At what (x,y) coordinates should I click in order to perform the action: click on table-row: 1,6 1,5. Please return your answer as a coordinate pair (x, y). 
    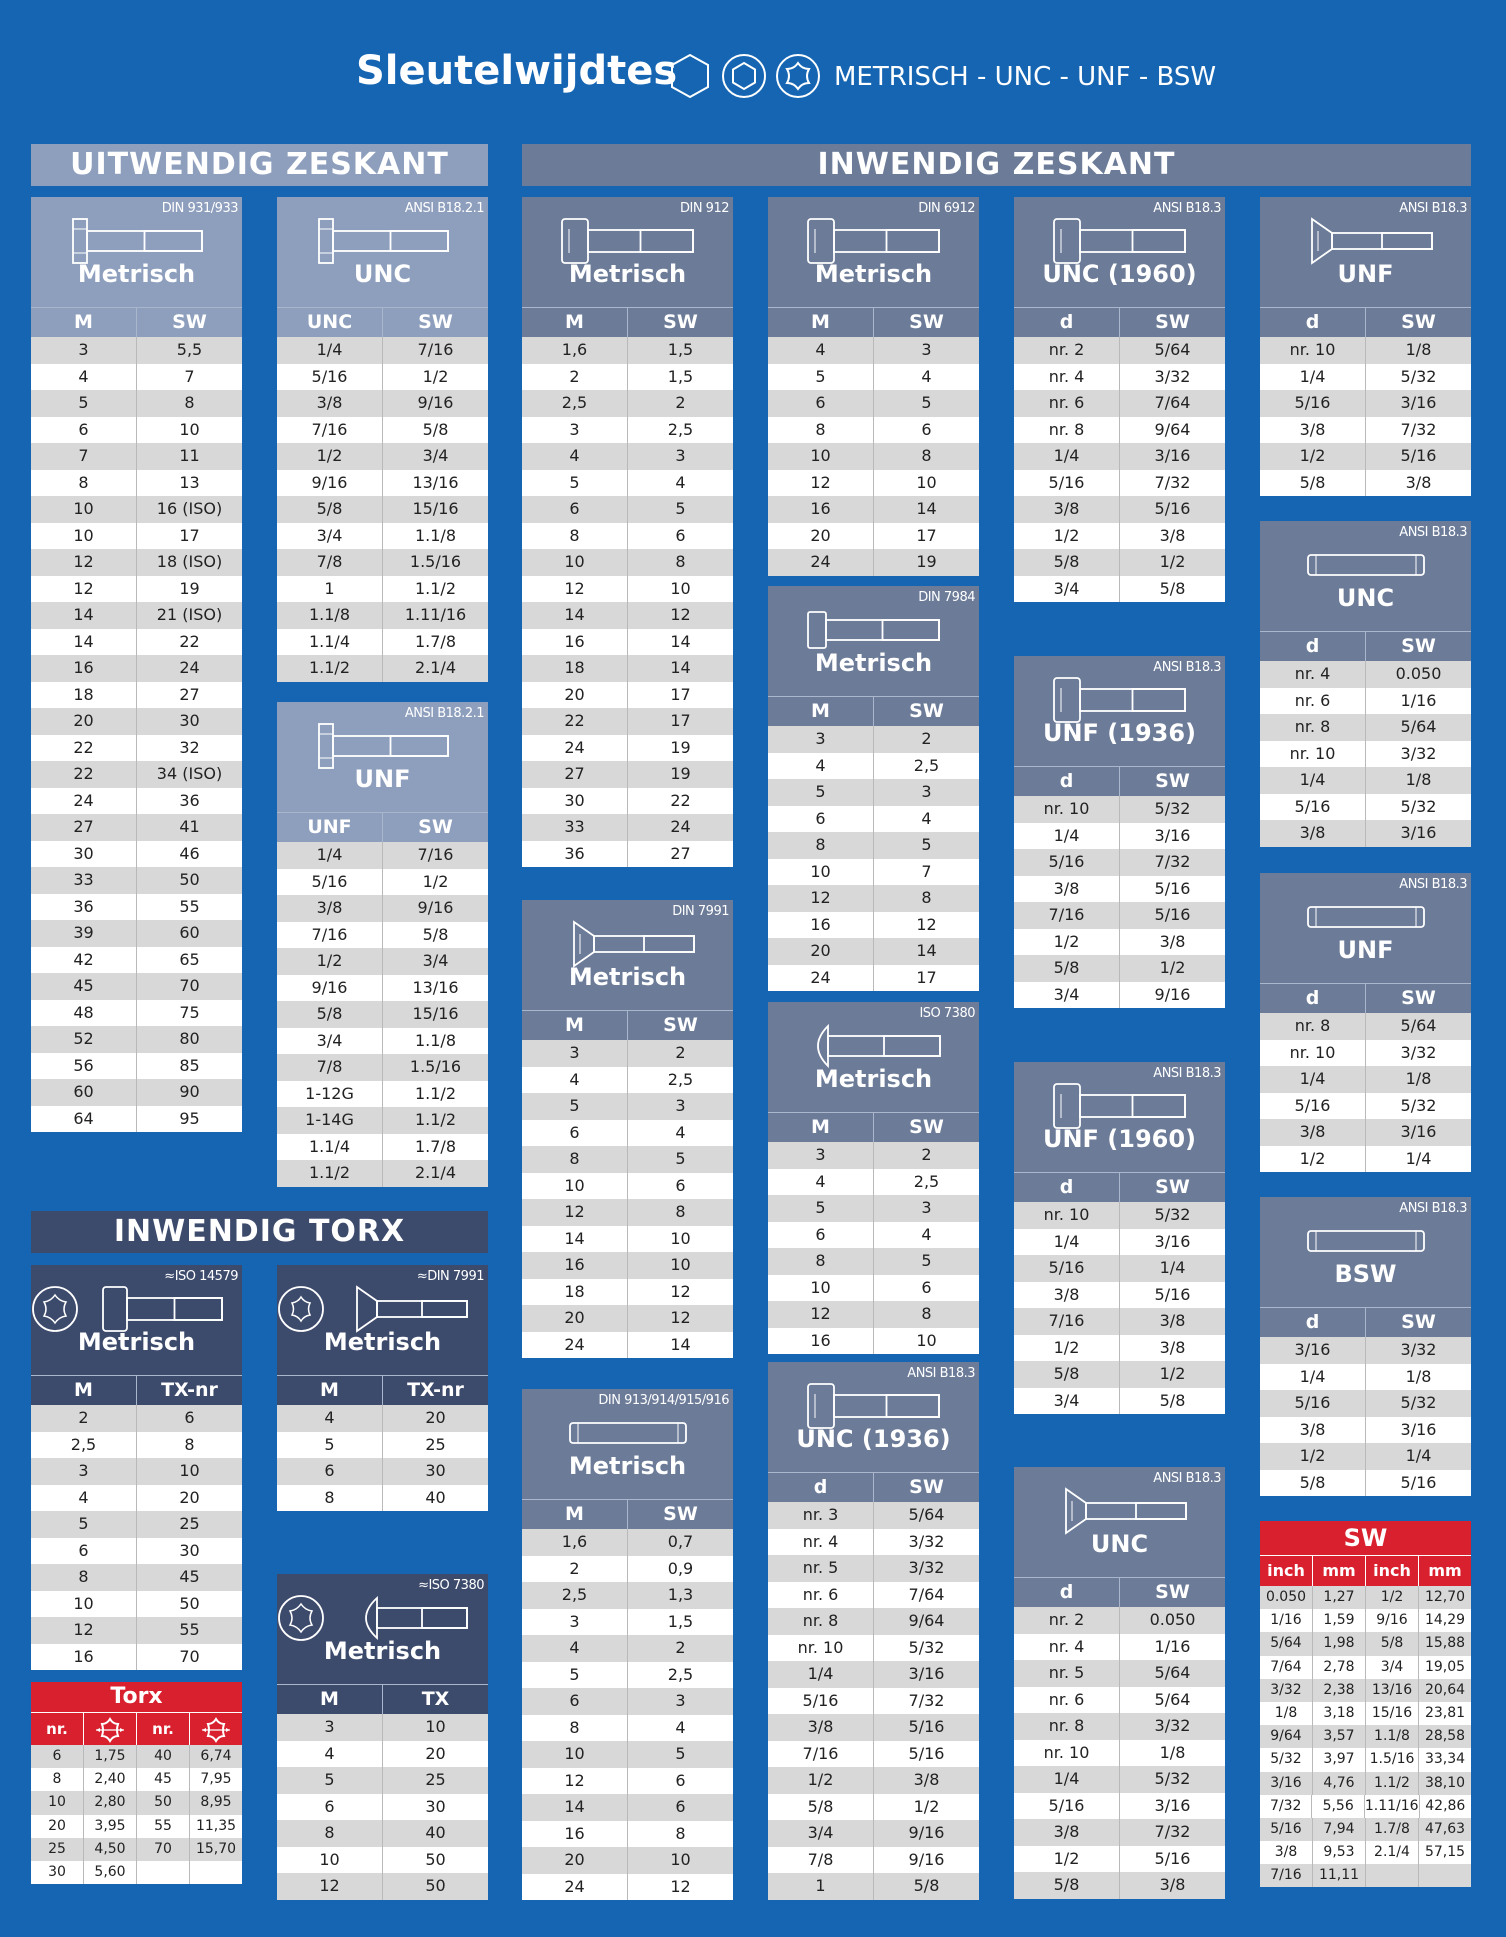
    Looking at the image, I should click on (627, 350).